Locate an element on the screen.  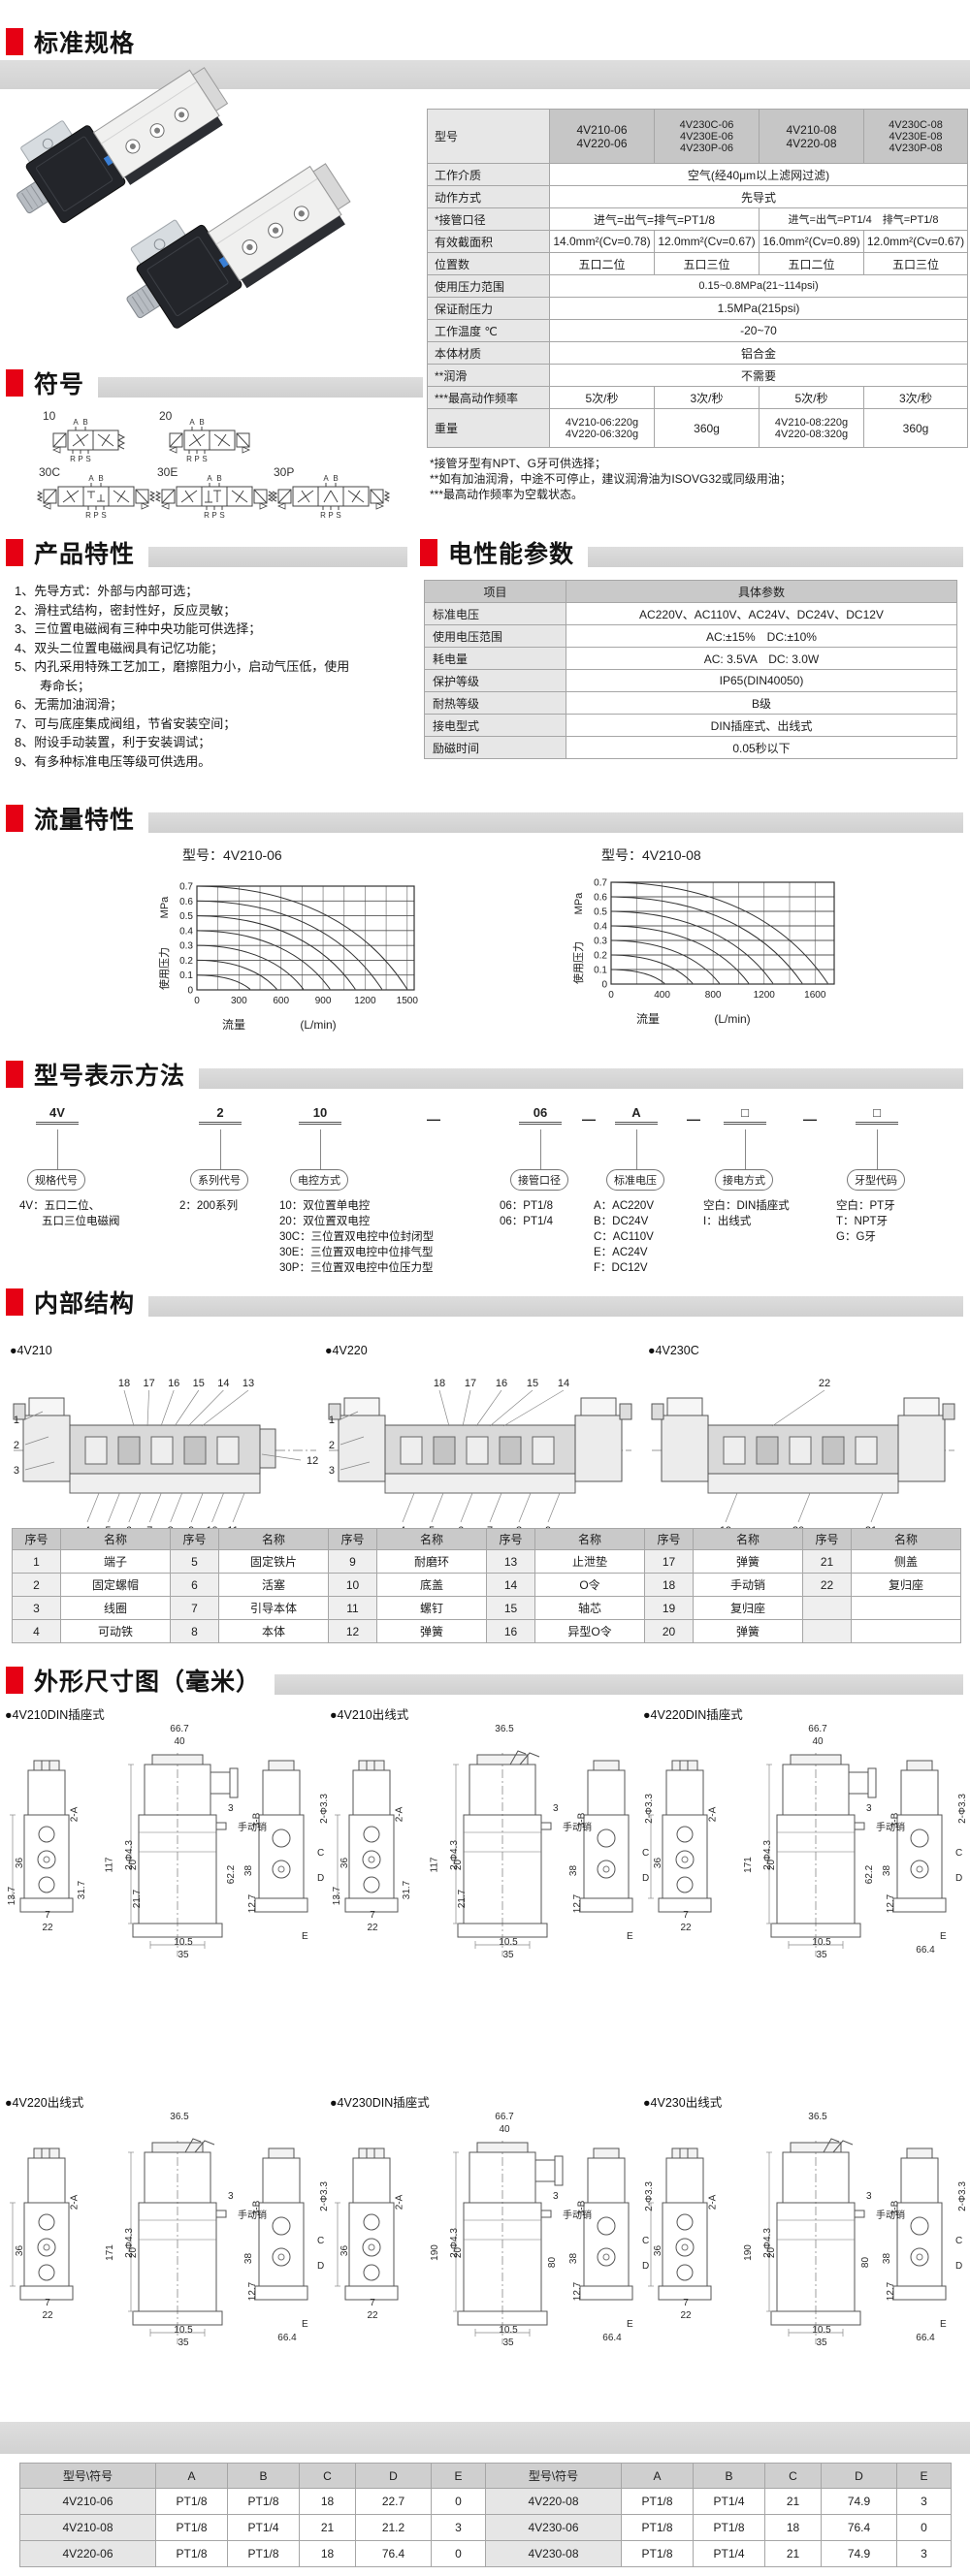
spec-cell: 进气=出气=PT1/4 排气=PT1/8 is located at coordinates (863, 219).